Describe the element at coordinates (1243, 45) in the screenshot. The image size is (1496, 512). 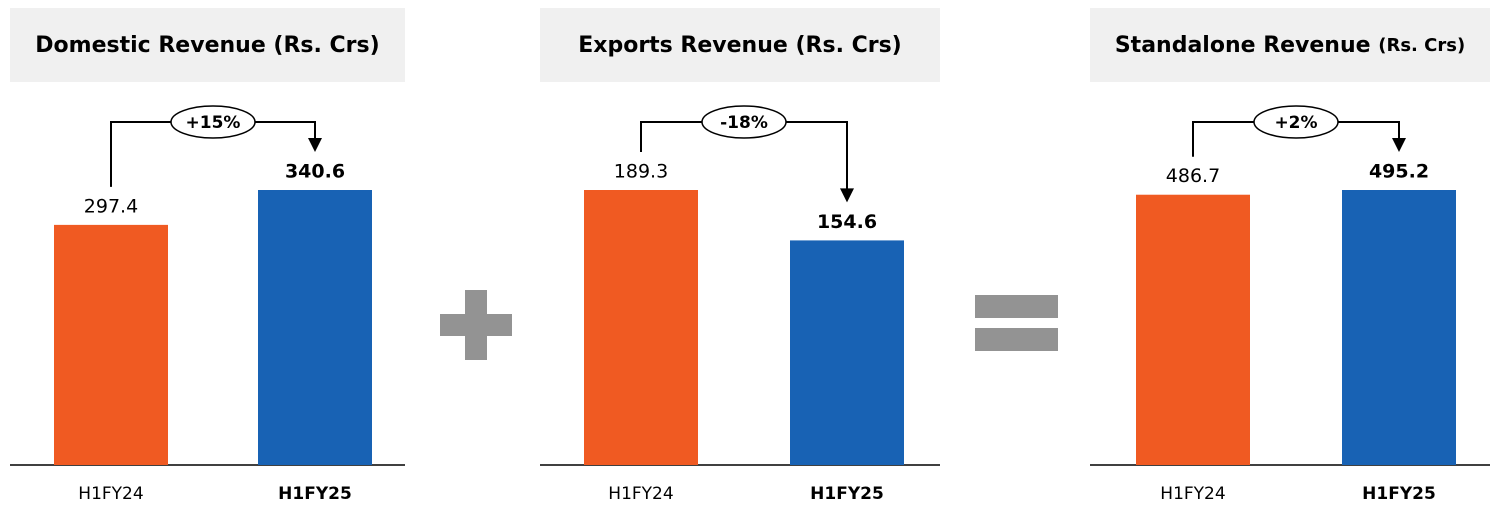
I see `title-text: Standalone Revenue` at that location.